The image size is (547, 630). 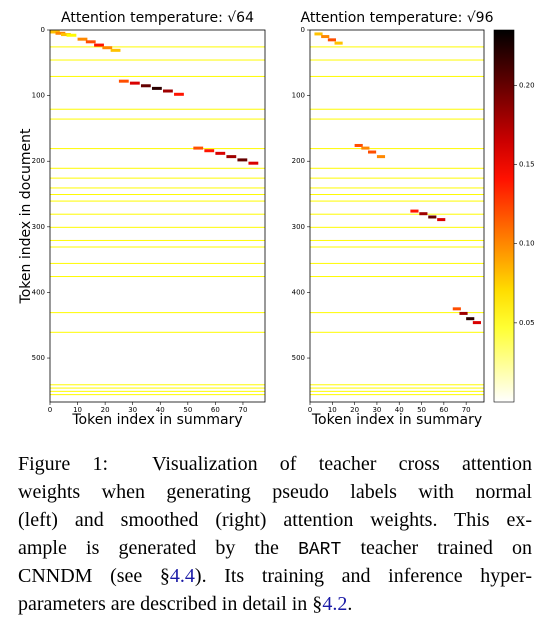 What do you see at coordinates (527, 244) in the screenshot?
I see `colorbar-tick-label: 0.10` at bounding box center [527, 244].